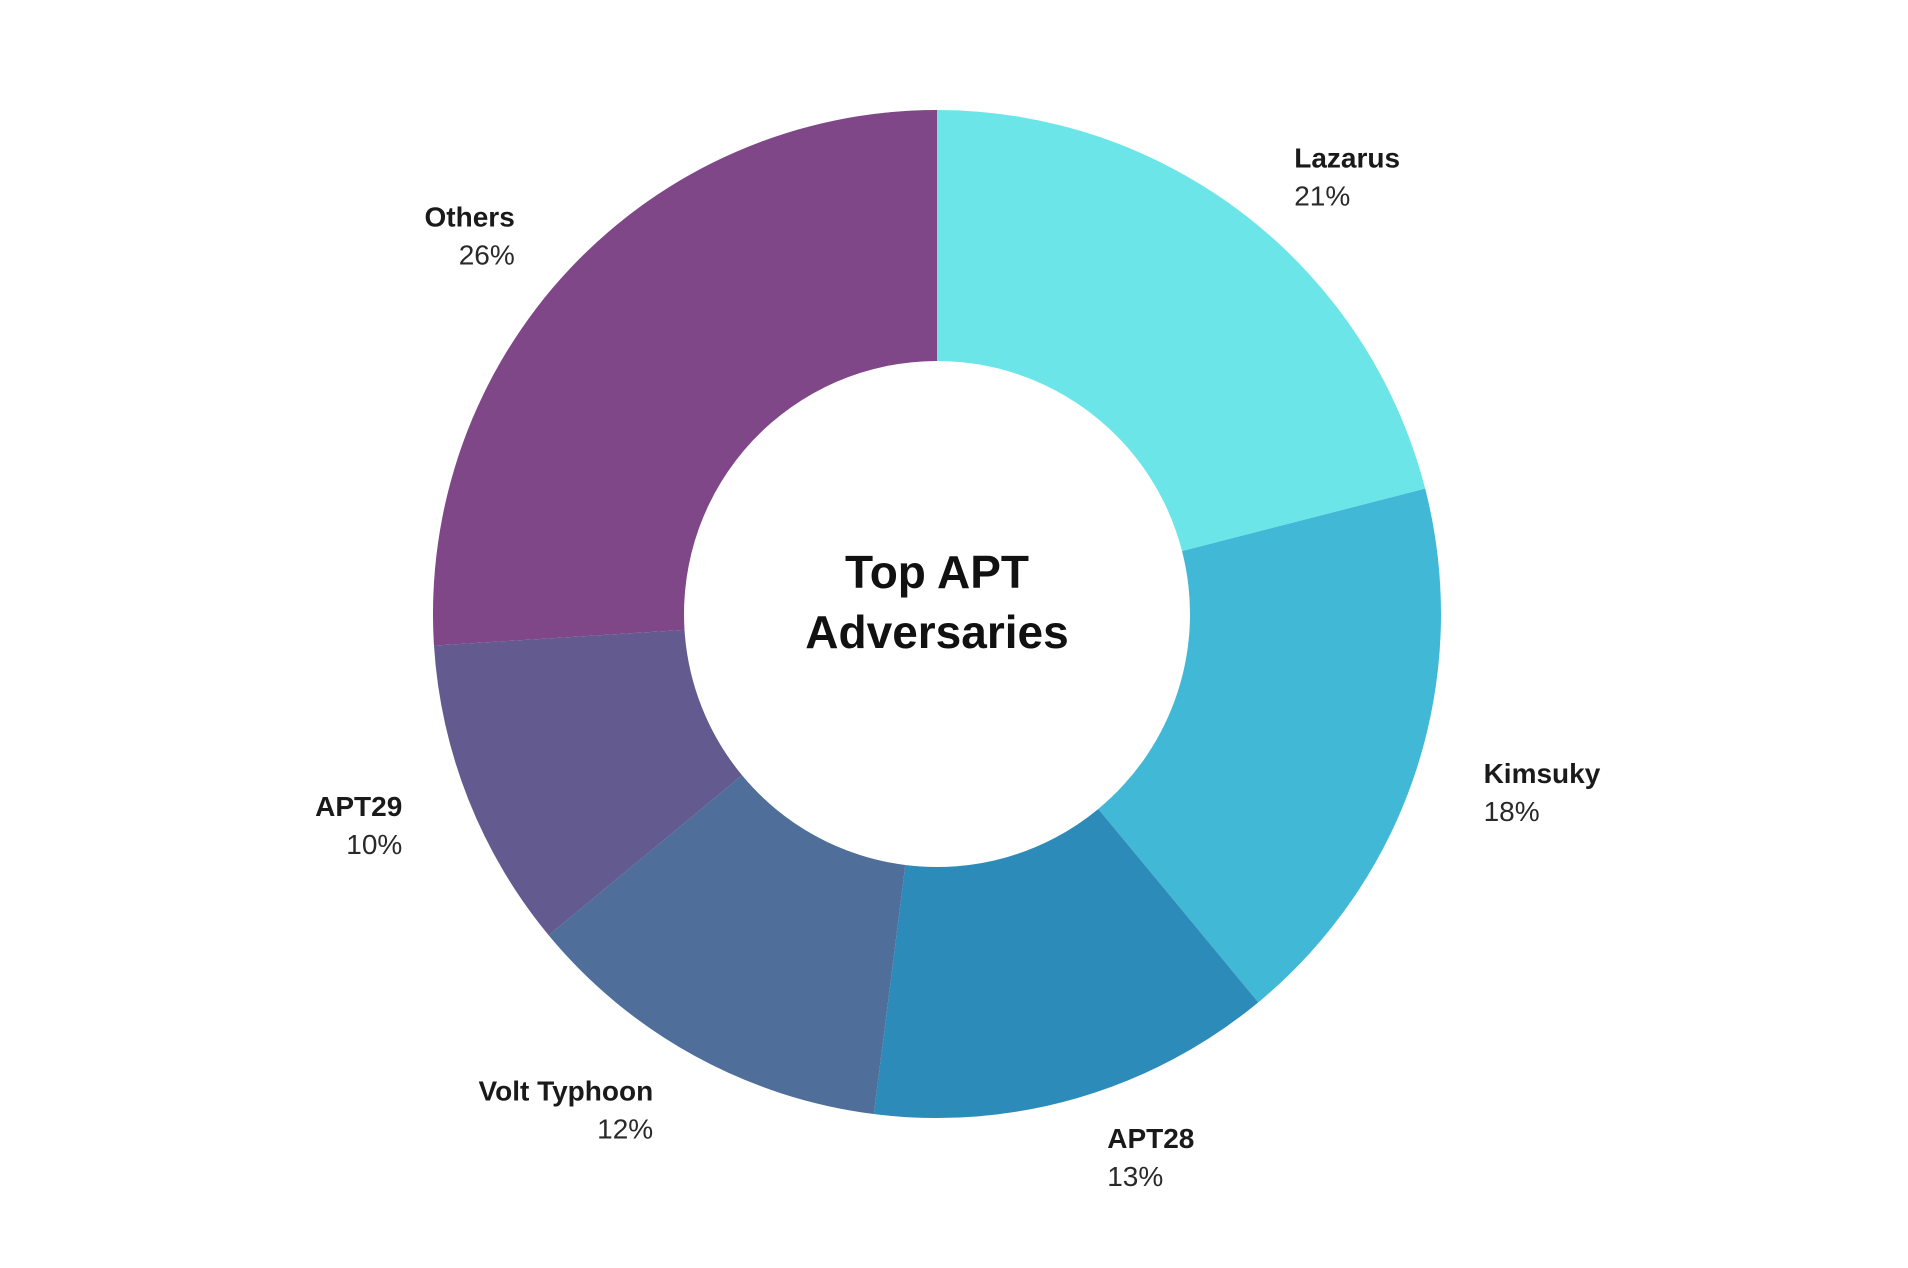 This screenshot has height=1268, width=1908. What do you see at coordinates (1347, 158) in the screenshot?
I see `slice-label-lazarus: Lazarus` at bounding box center [1347, 158].